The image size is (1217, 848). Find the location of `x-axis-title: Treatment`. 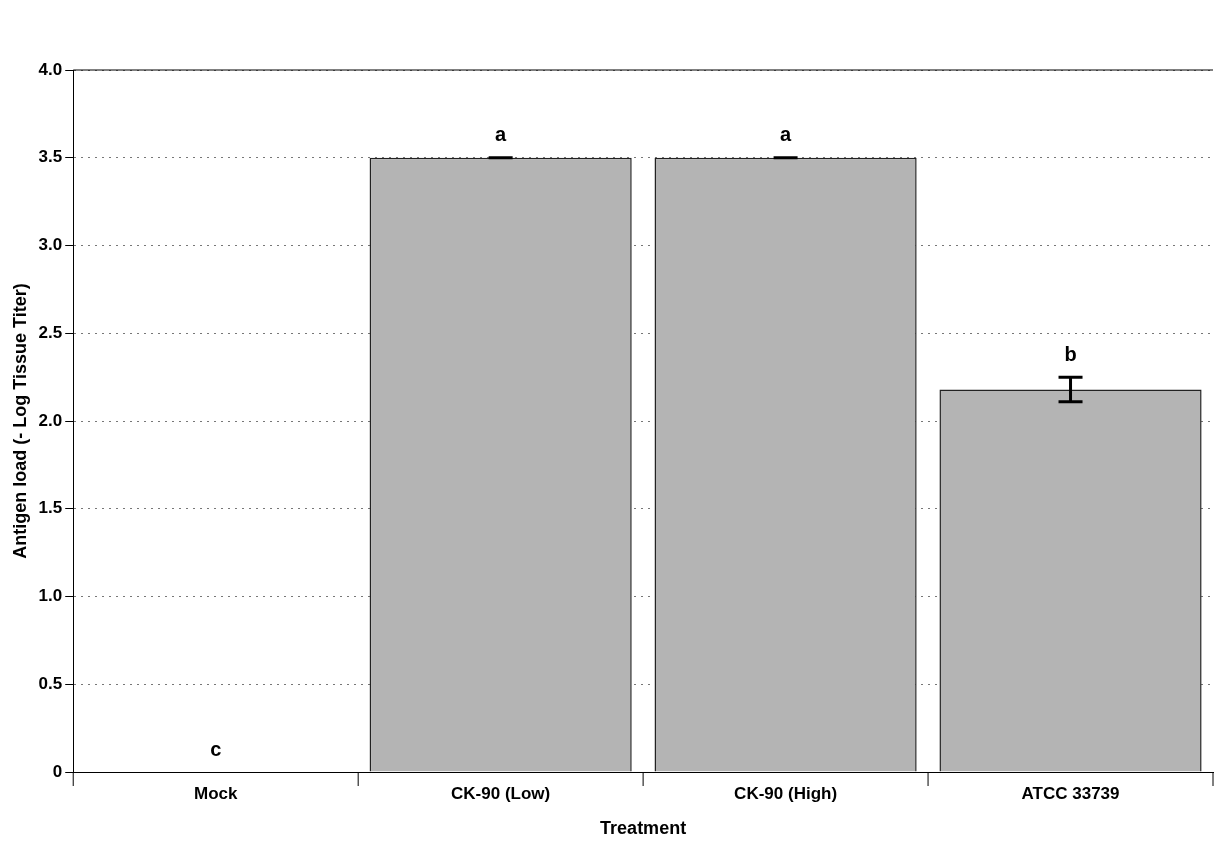

x-axis-title: Treatment is located at coordinates (643, 828).